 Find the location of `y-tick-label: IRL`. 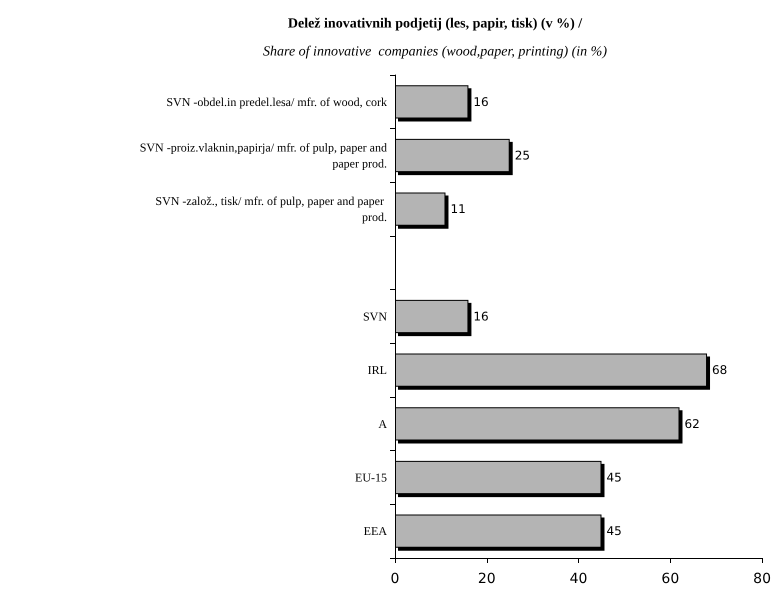

y-tick-label: IRL is located at coordinates (377, 370).